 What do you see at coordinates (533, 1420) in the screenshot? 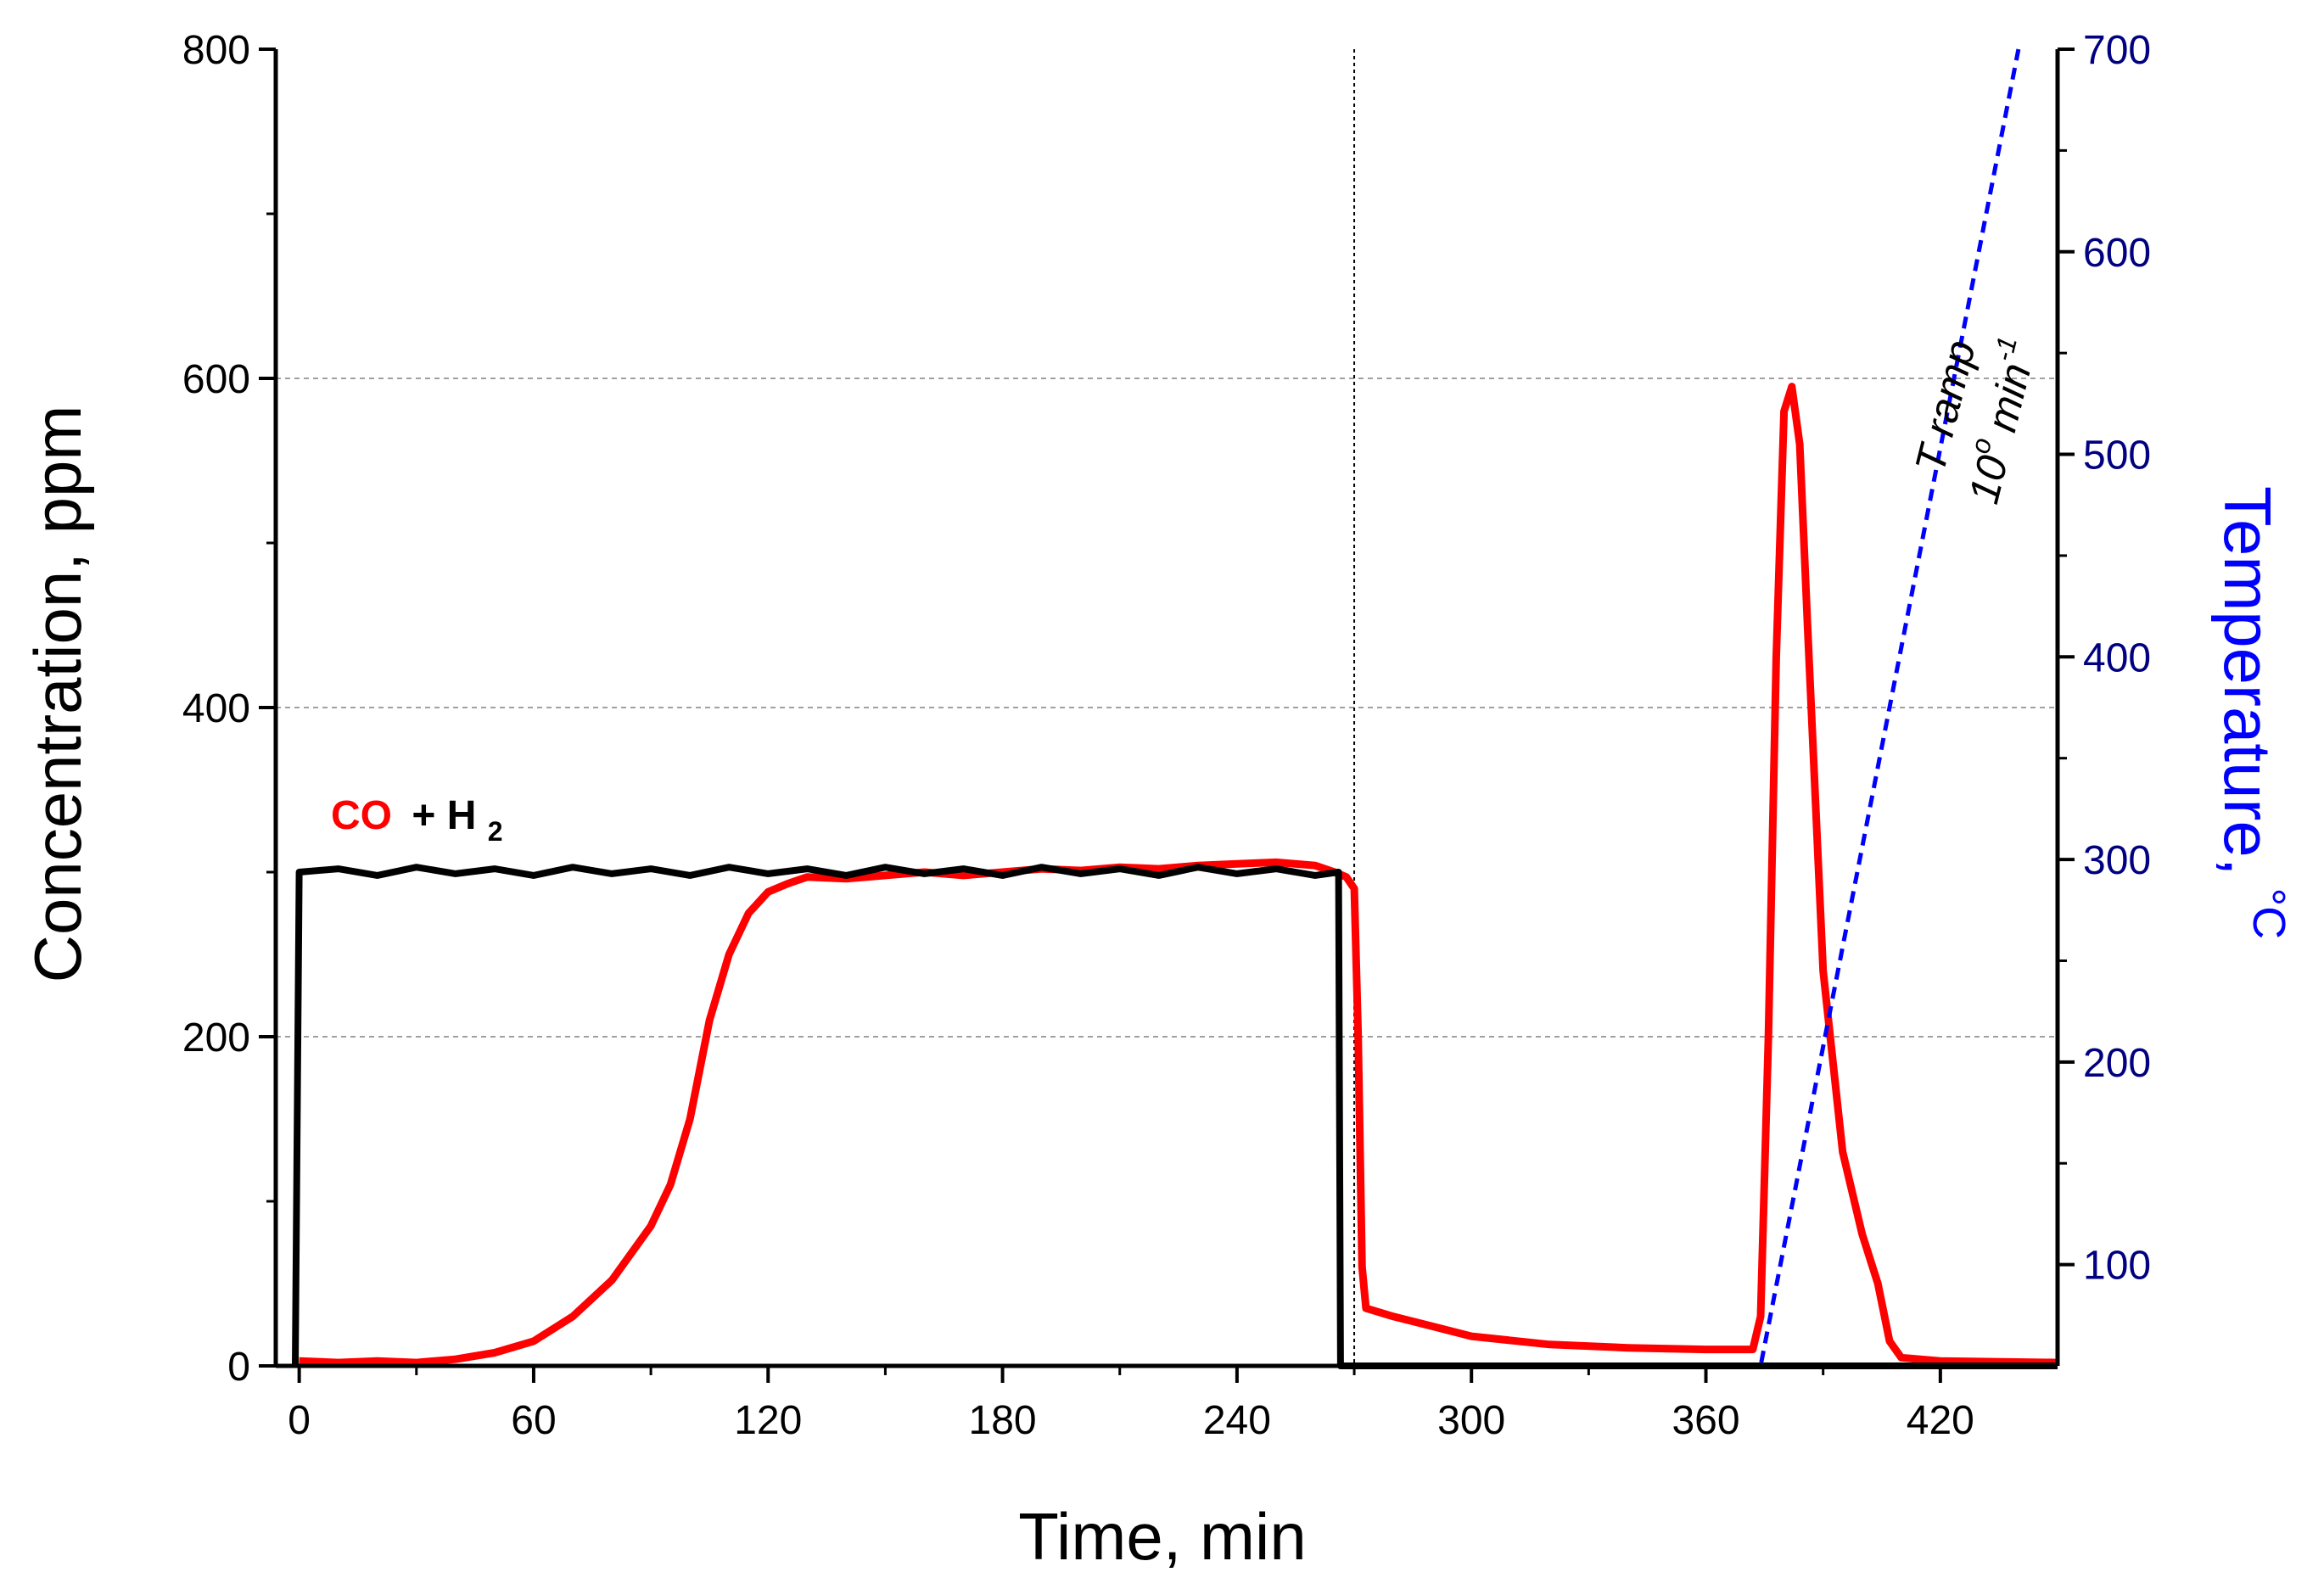
I see `x-tick-label-60: 60` at bounding box center [533, 1420].